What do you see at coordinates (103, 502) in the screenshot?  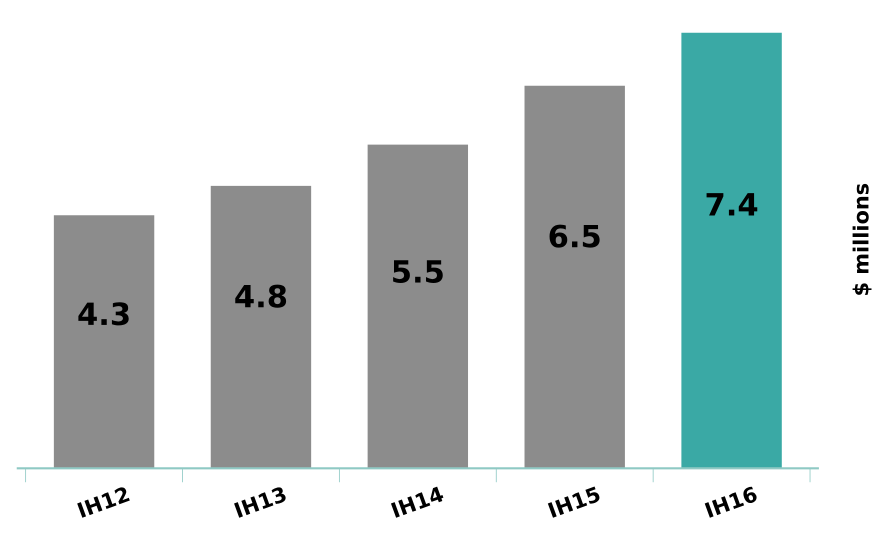 I see `x-tick-label: IH12` at bounding box center [103, 502].